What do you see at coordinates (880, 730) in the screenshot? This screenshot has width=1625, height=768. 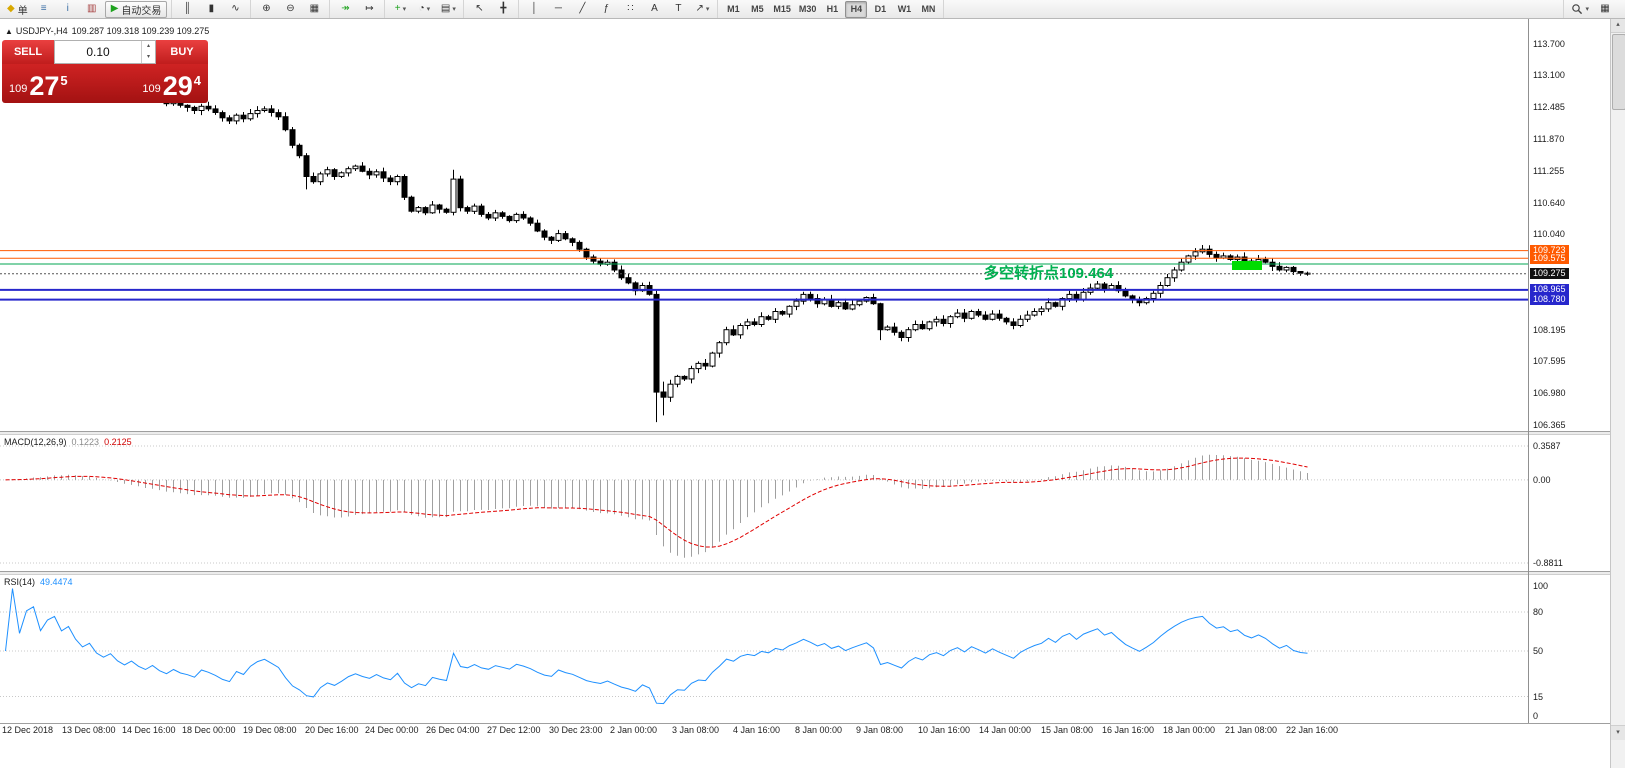 I see `time-axis-label: 9 Jan 08:00` at bounding box center [880, 730].